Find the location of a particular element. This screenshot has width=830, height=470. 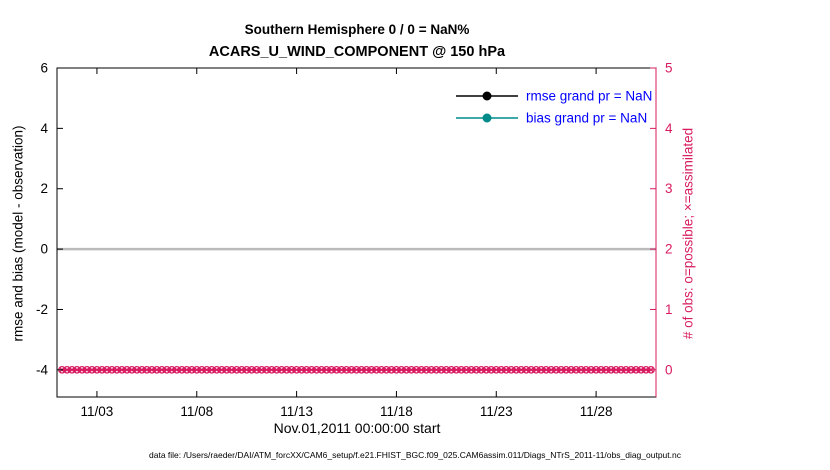

chart-title: Southern Hemisphere 0 / 0 = NaN% is located at coordinates (357, 29).